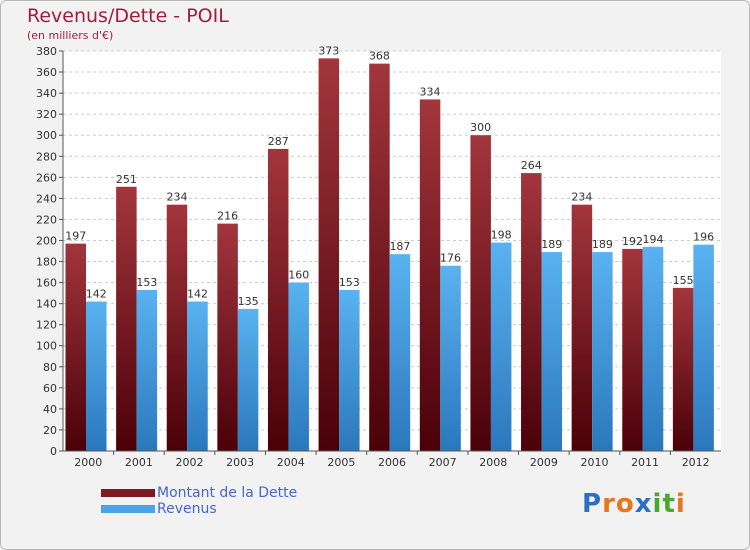 This screenshot has height=550, width=750. Describe the element at coordinates (392, 462) in the screenshot. I see `x-tick-label: 2006` at that location.